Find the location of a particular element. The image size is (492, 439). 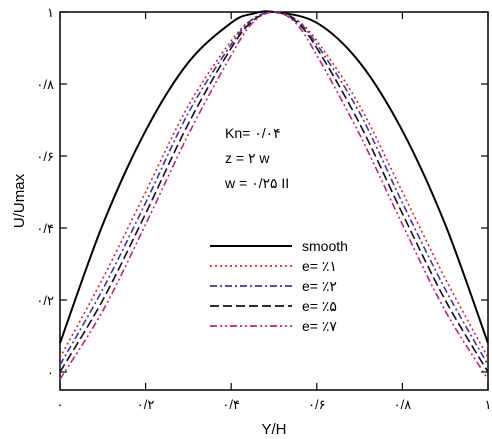

legend-label-4: e= ٪۷ is located at coordinates (319, 326).